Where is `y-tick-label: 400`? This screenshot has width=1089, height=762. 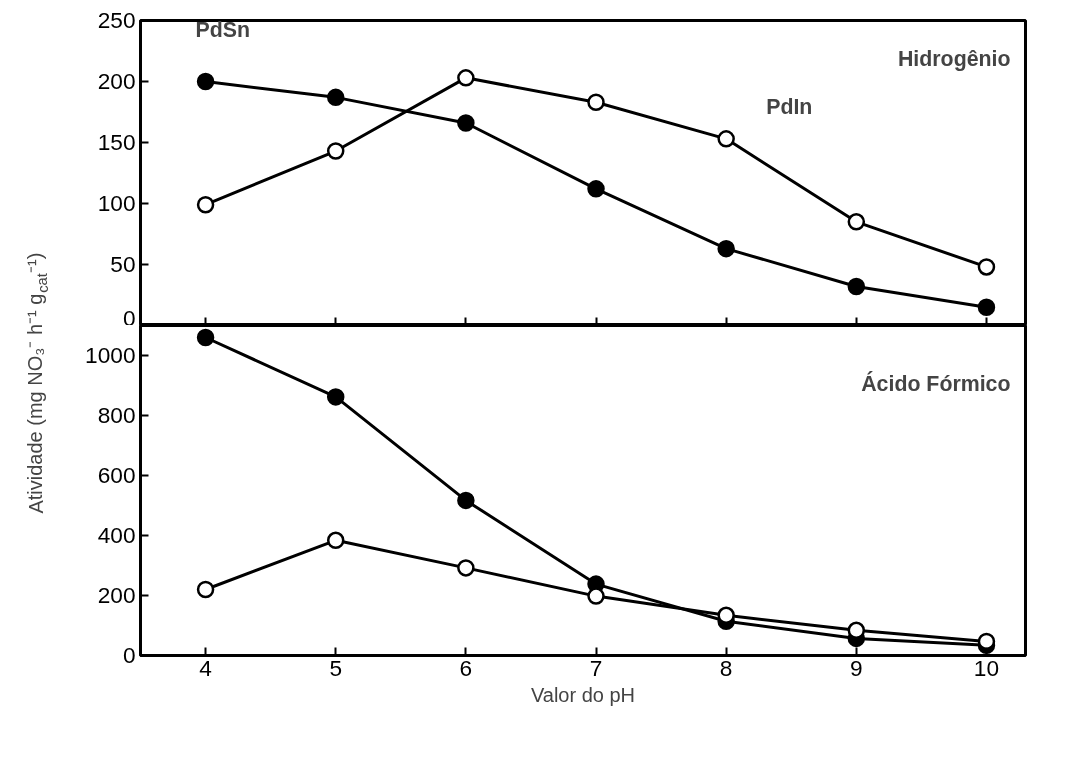 y-tick-label: 400 is located at coordinates (116, 535).